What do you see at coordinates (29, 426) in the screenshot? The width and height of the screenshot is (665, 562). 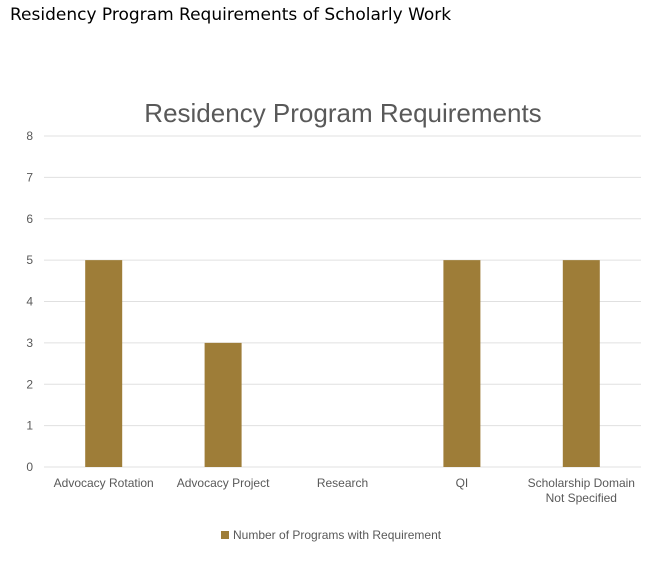 I see `y-tick-label: 1` at bounding box center [29, 426].